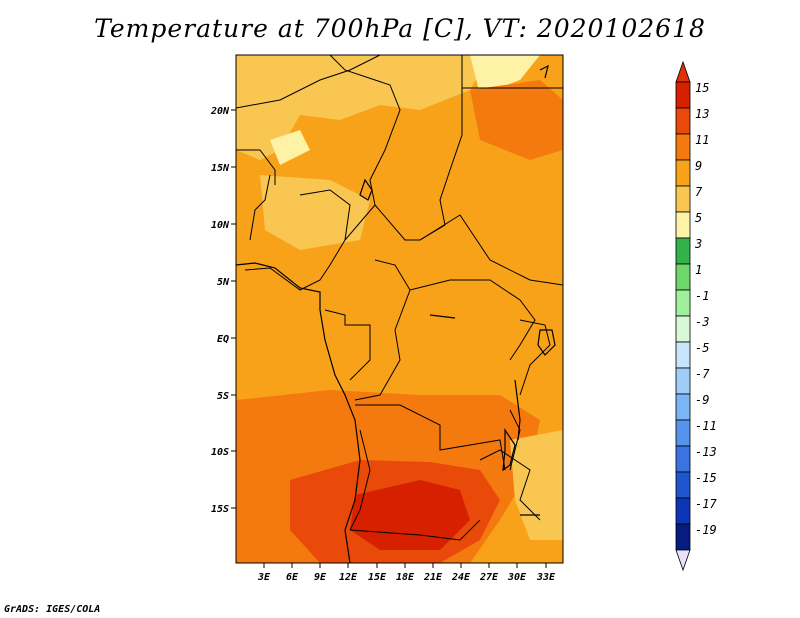 The image size is (800, 618). I want to click on colorbar-label: 9, so click(698, 166).